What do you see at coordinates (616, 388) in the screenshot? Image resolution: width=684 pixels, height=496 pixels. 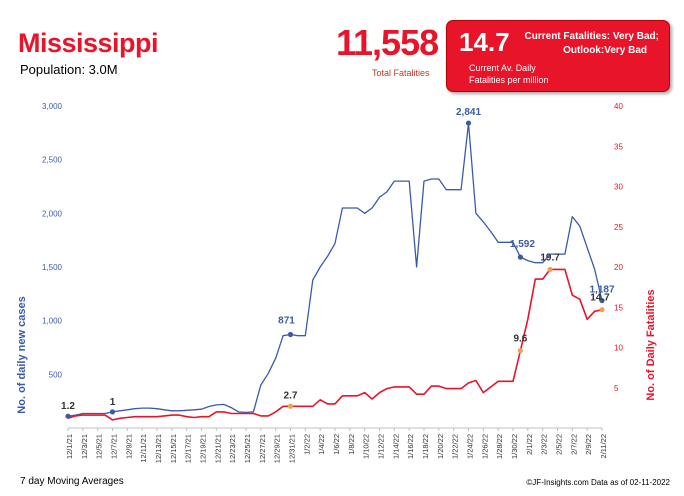 I see `y2-tick-label: 5` at bounding box center [616, 388].